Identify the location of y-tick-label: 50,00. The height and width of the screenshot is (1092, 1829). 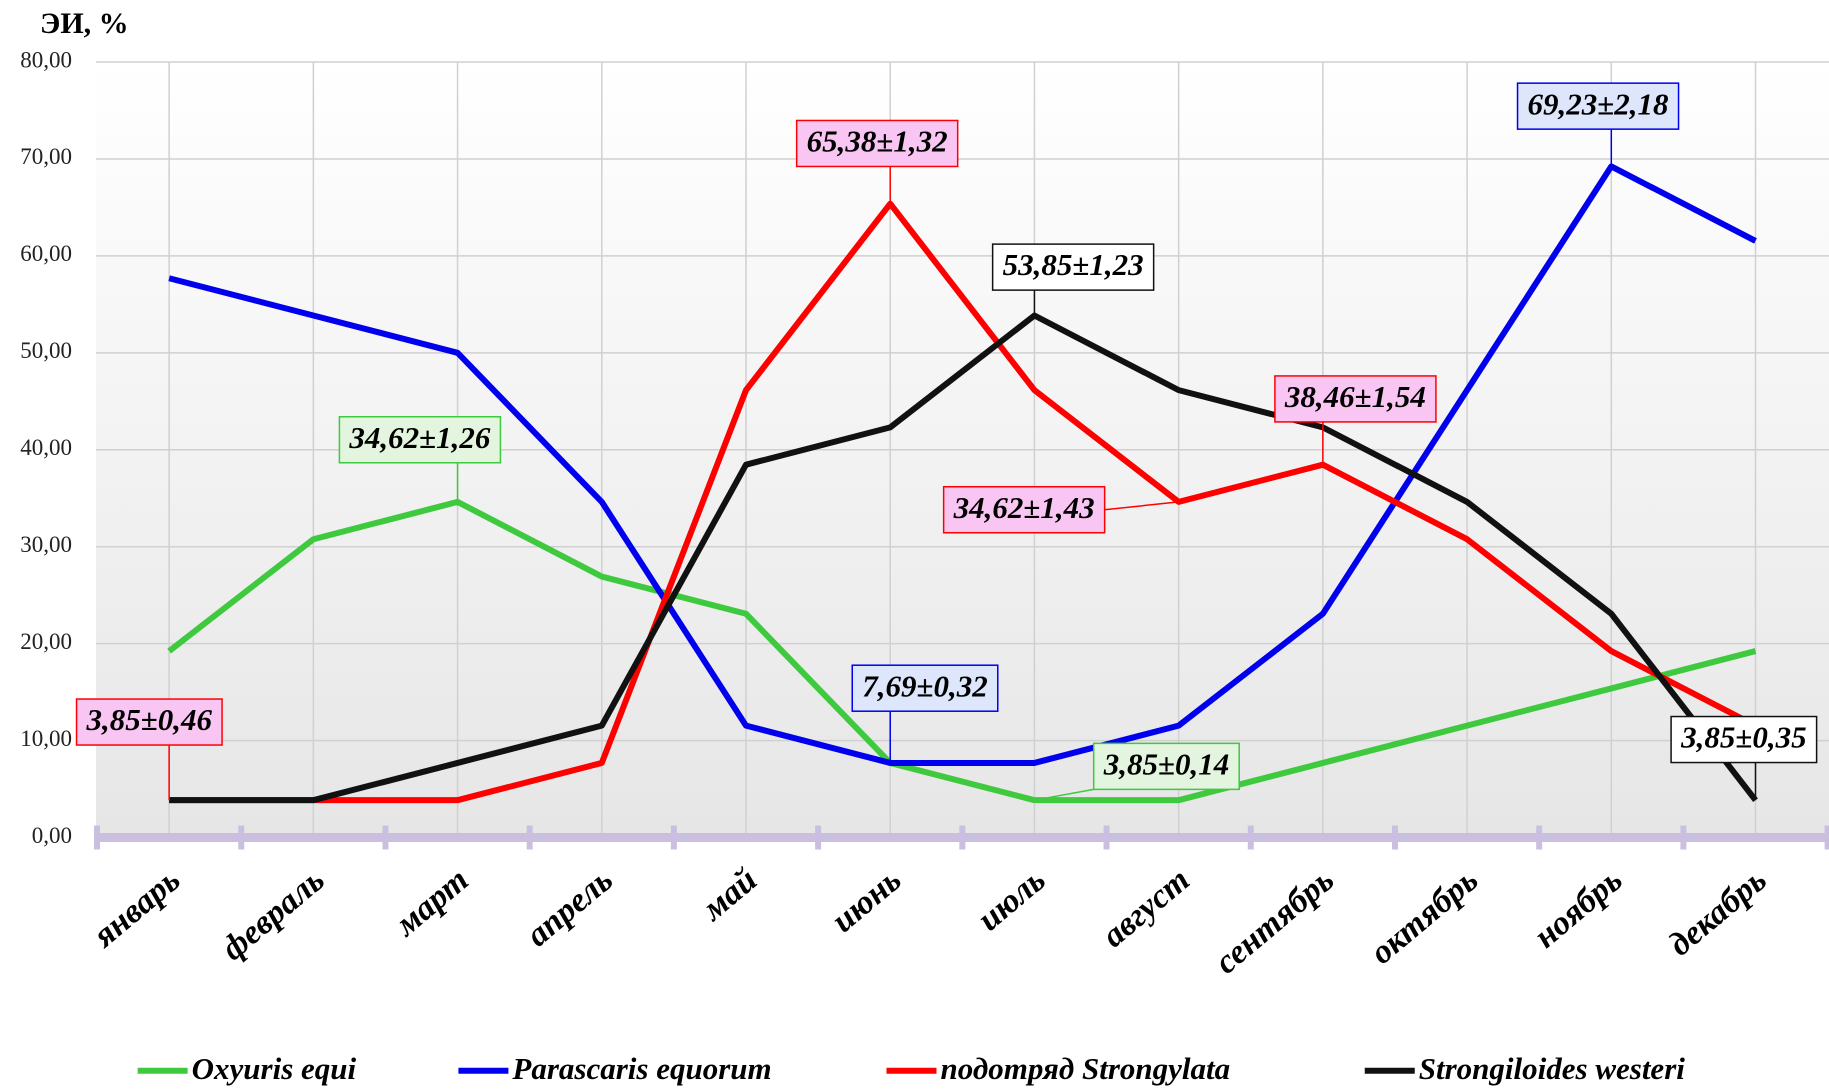
(46, 350).